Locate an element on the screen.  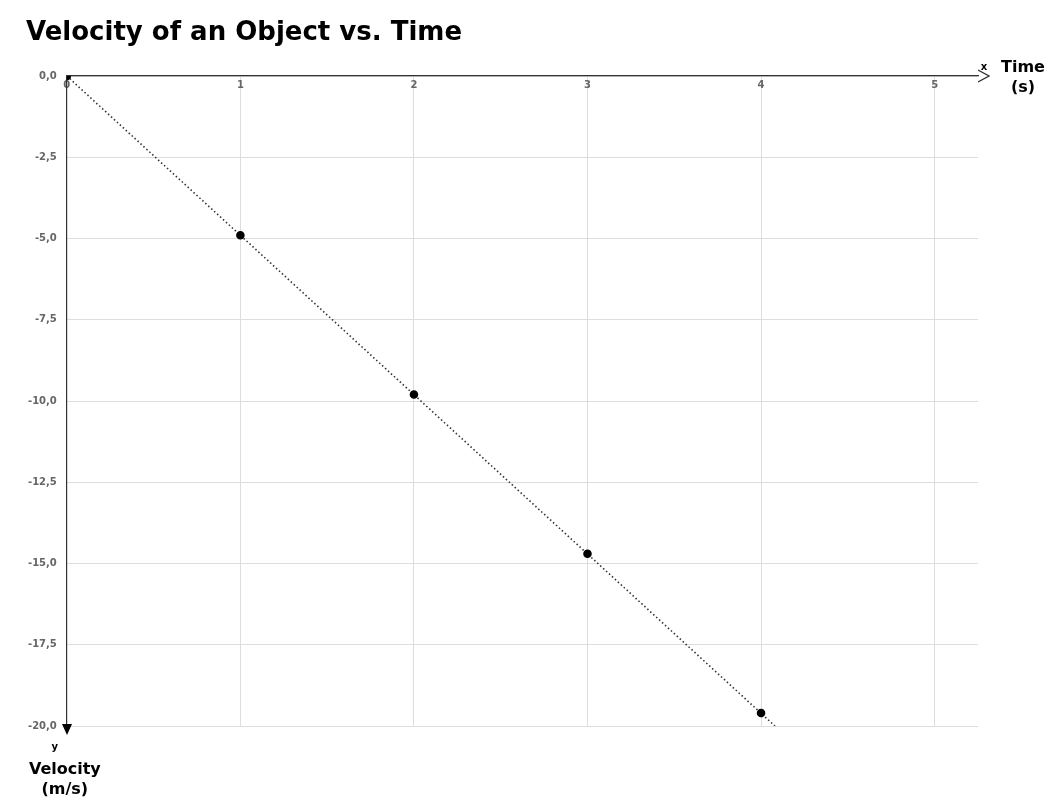
y-tick-label: -10,0 is located at coordinates (42, 400).